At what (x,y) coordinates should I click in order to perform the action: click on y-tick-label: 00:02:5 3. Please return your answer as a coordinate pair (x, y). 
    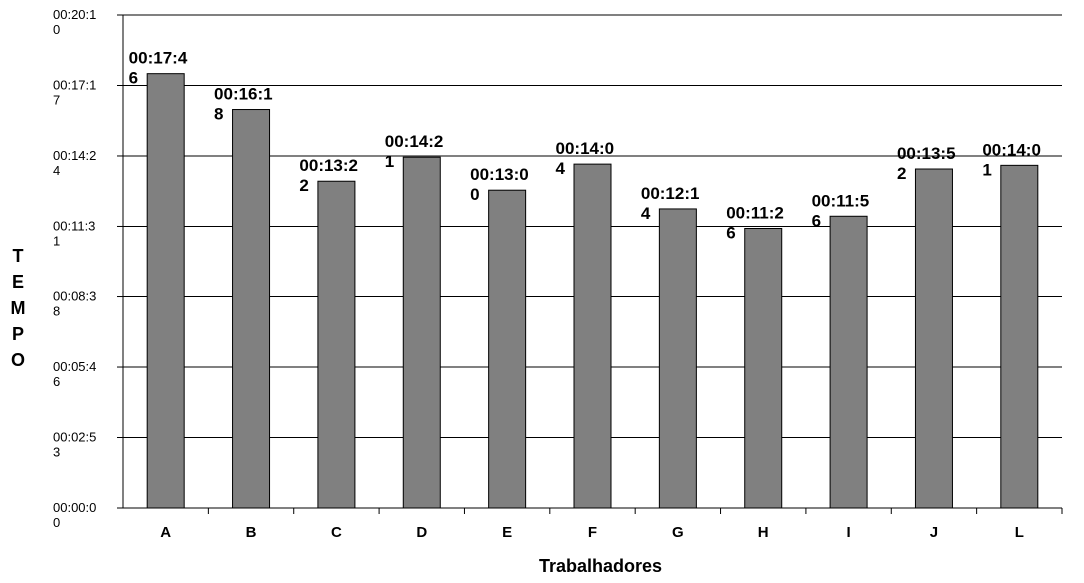
    Looking at the image, I should click on (74, 445).